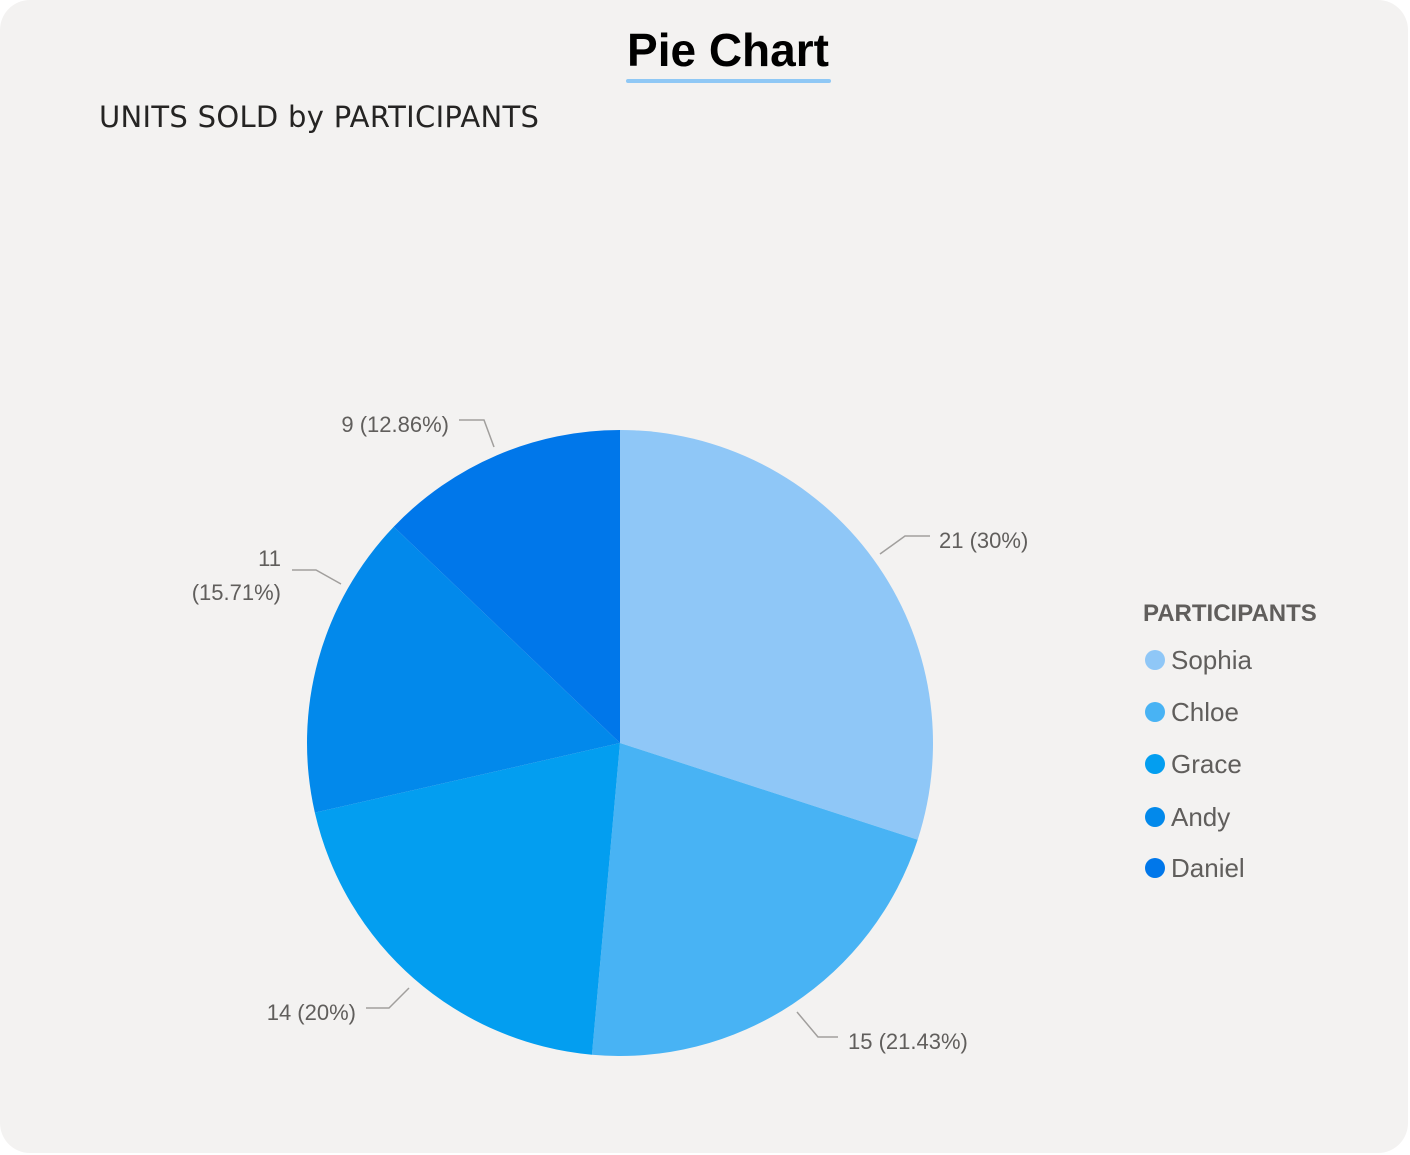 The height and width of the screenshot is (1155, 1410). I want to click on legend-label: Grace, so click(1206, 763).